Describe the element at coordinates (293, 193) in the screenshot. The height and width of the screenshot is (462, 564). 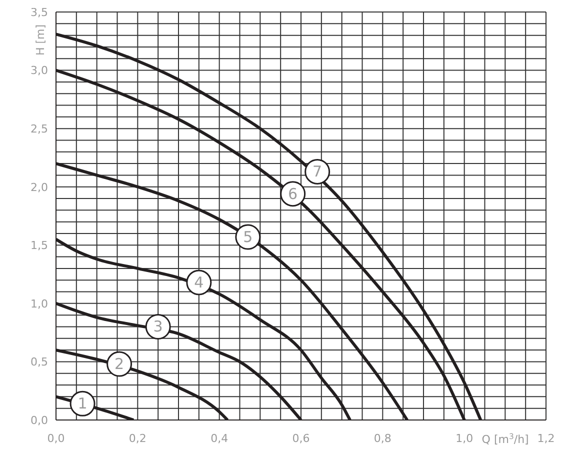
I see `annotation: 6` at that location.